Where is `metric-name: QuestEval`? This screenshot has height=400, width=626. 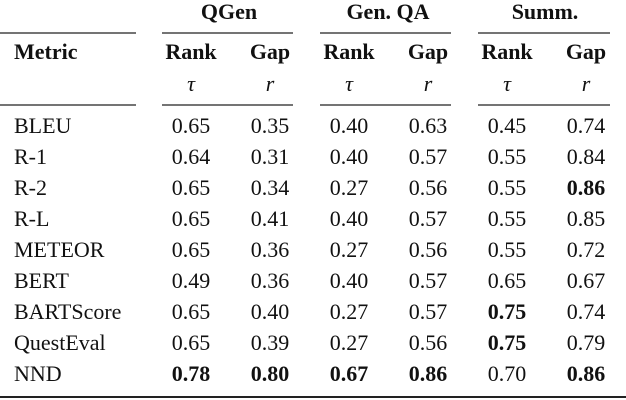 metric-name: QuestEval is located at coordinates (60, 342).